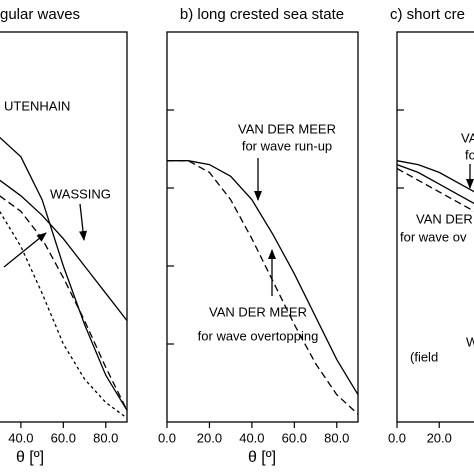 This screenshot has width=474, height=474. What do you see at coordinates (467, 137) in the screenshot?
I see `annotation: VA` at bounding box center [467, 137].